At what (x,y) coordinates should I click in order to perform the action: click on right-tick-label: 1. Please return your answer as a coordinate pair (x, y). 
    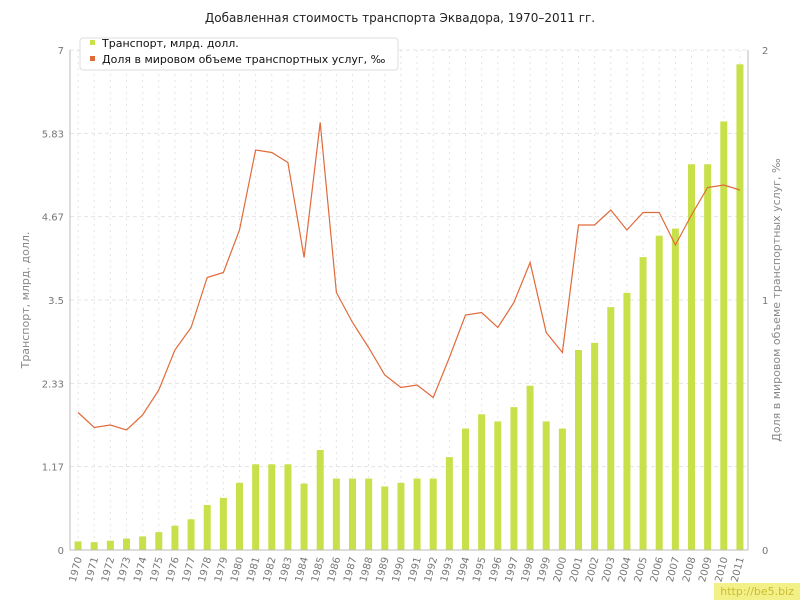
    Looking at the image, I should click on (765, 301).